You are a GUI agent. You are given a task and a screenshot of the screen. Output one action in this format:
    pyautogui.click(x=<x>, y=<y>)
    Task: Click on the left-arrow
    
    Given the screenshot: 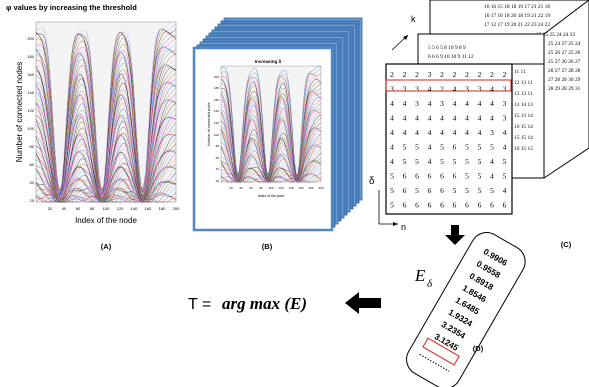 What is the action you would take?
    pyautogui.click(x=363, y=303)
    